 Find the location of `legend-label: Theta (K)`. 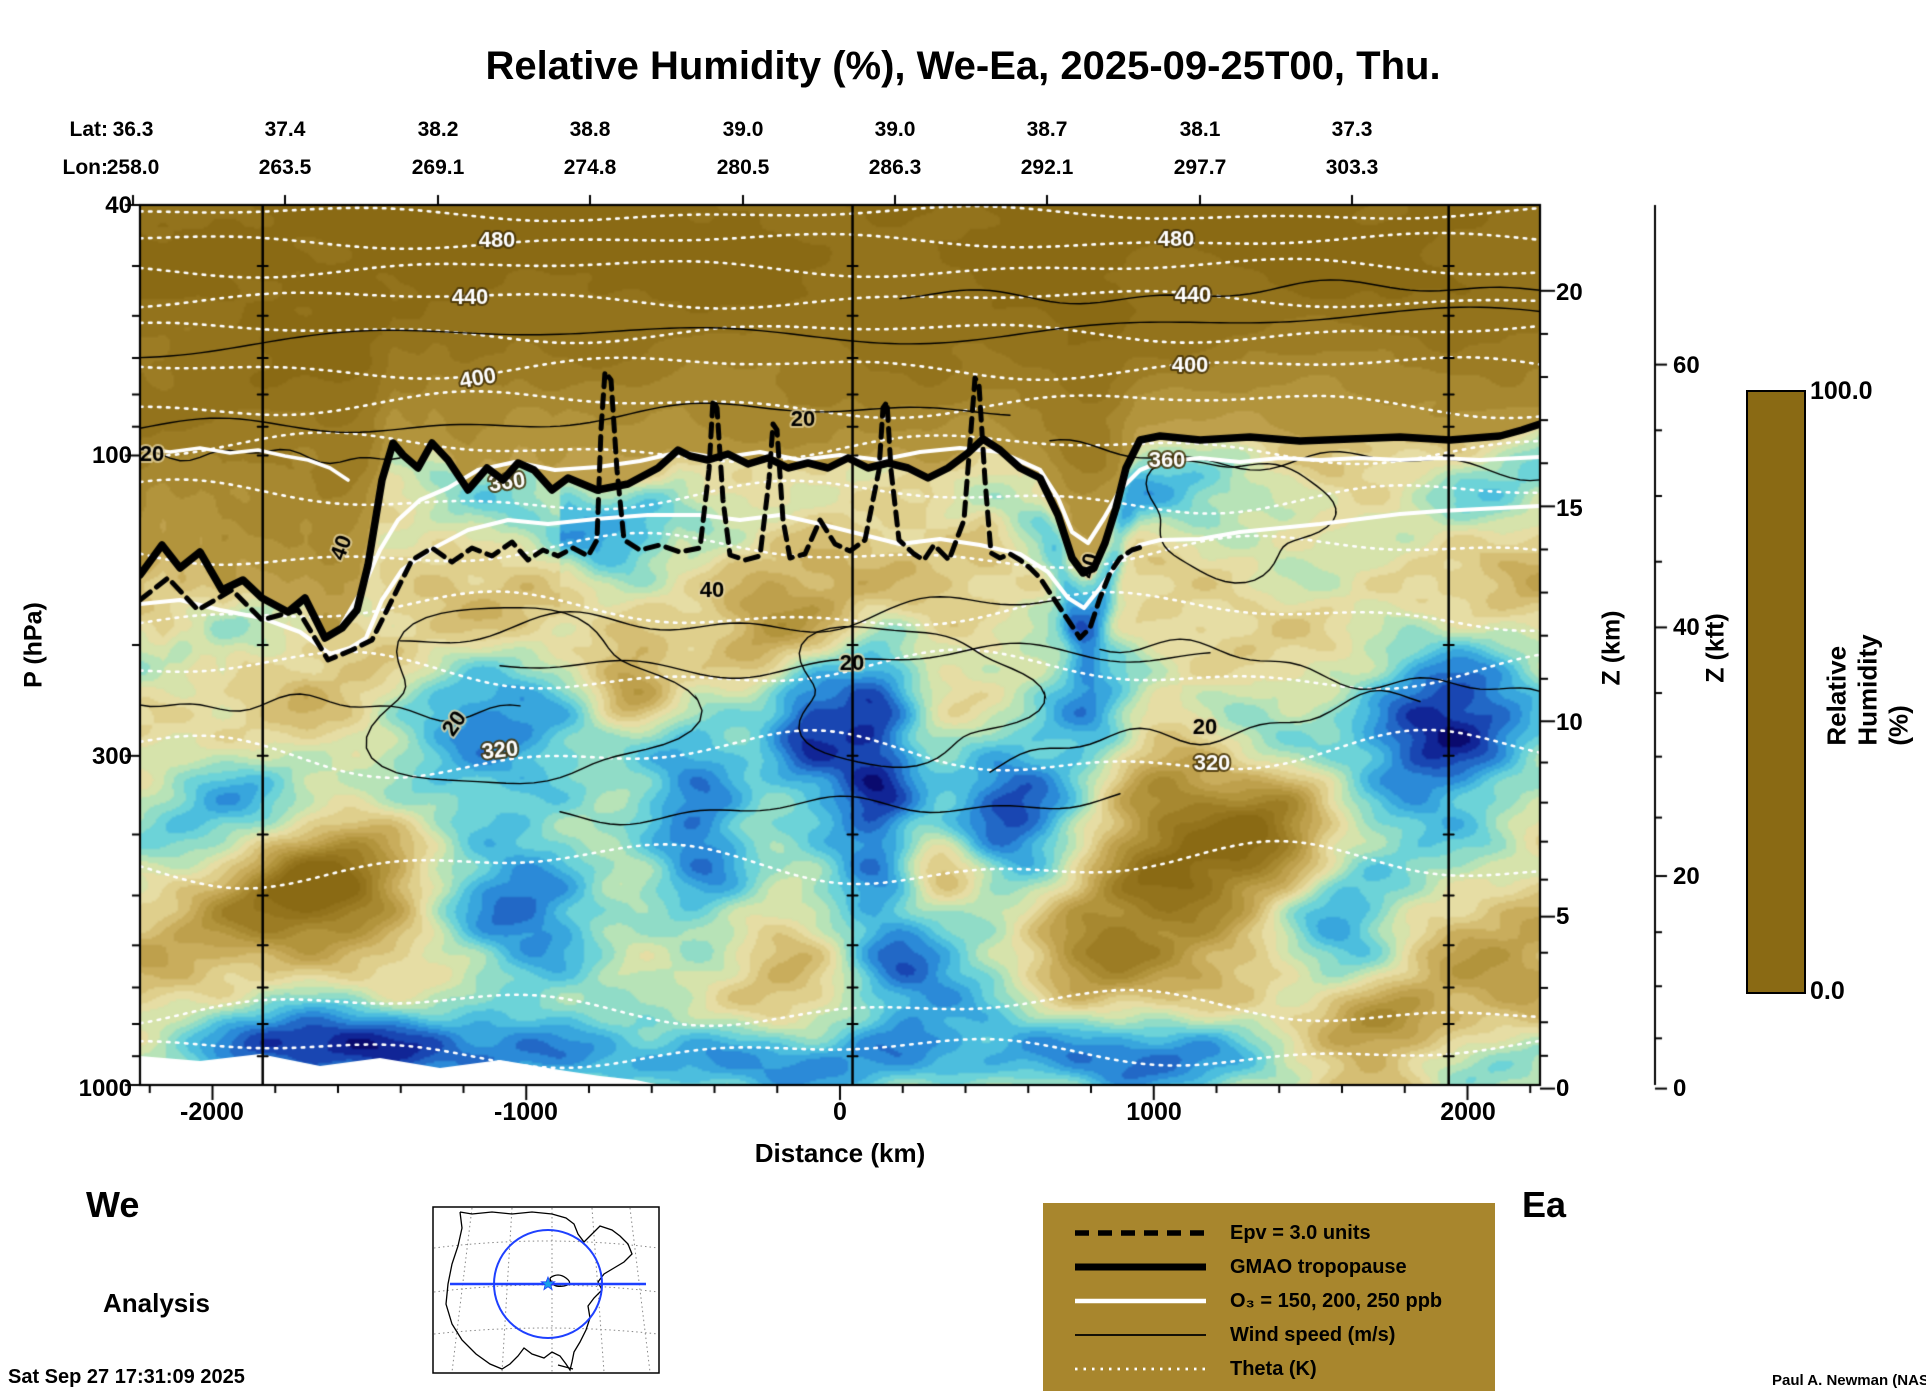

legend-label: Theta (K) is located at coordinates (1273, 1368).